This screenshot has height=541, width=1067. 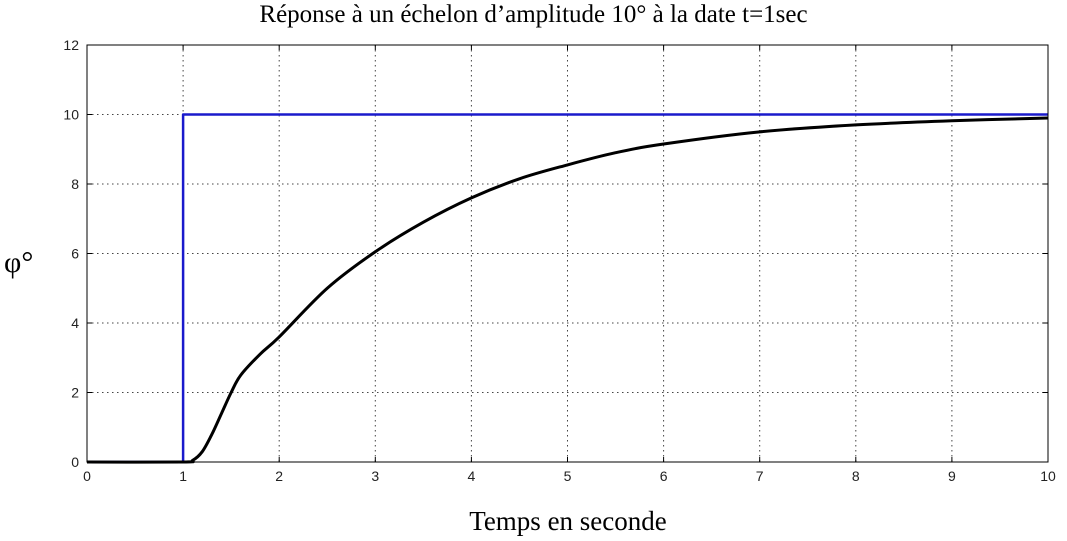 What do you see at coordinates (71, 45) in the screenshot?
I see `y-tick-label: 12` at bounding box center [71, 45].